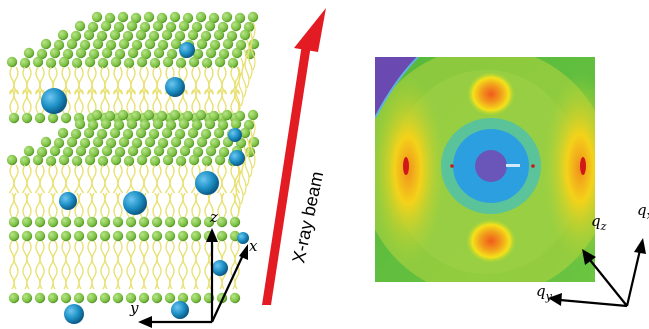 Image resolution: width=649 pixels, height=329 pixels. I want to click on right-sharp-peak, so click(583, 166).